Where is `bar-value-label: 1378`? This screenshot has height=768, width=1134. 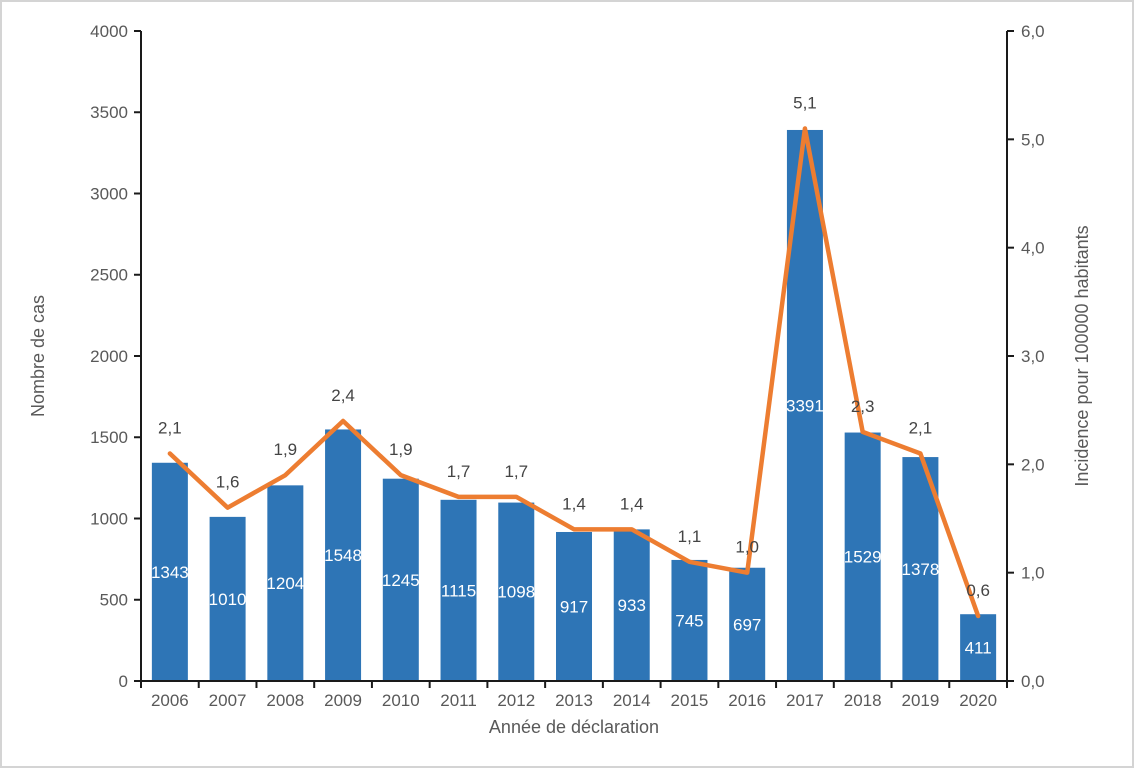 bar-value-label: 1378 is located at coordinates (920, 569).